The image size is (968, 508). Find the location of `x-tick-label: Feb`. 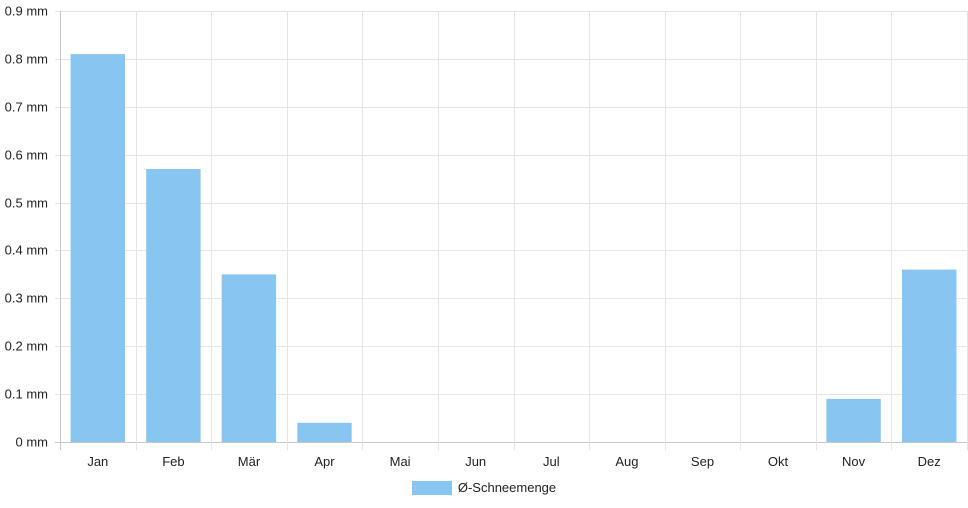

x-tick-label: Feb is located at coordinates (173, 461).